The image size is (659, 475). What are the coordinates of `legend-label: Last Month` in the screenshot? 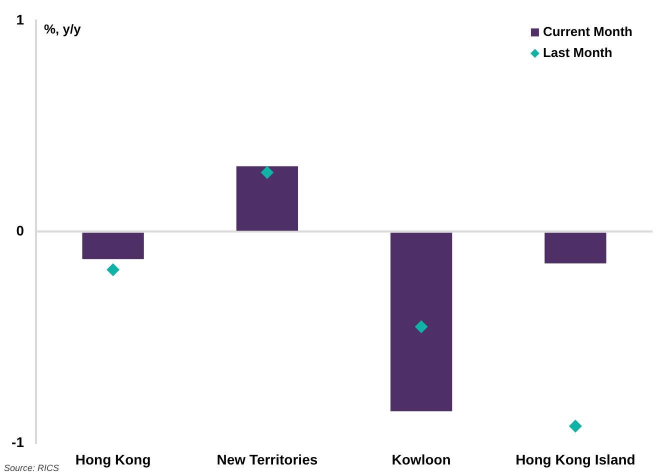 It's located at (577, 52).